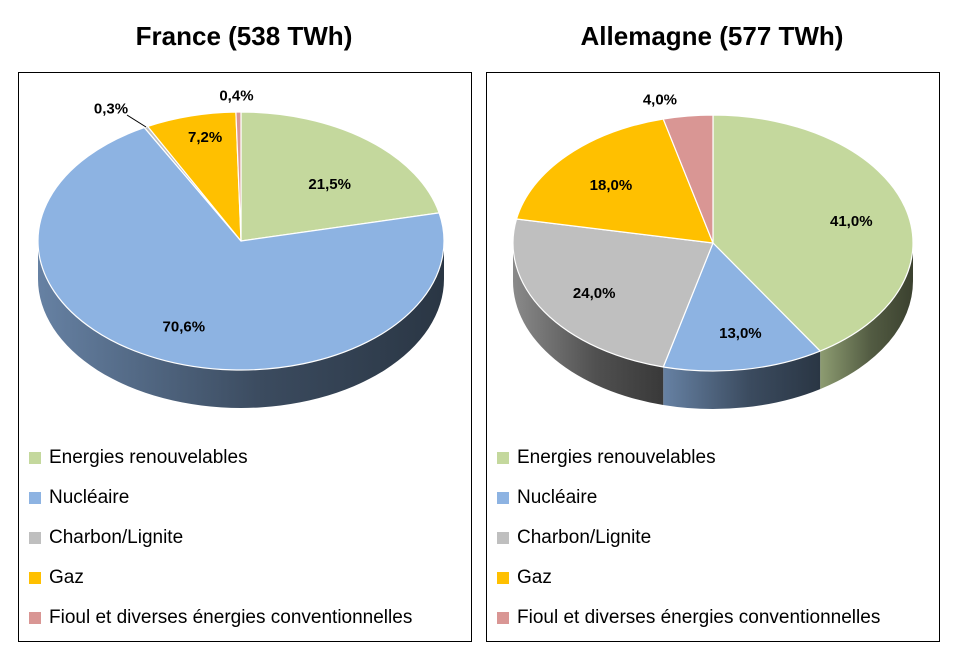 The image size is (956, 666). I want to click on chart-title-france: France (538 TWh), so click(244, 36).